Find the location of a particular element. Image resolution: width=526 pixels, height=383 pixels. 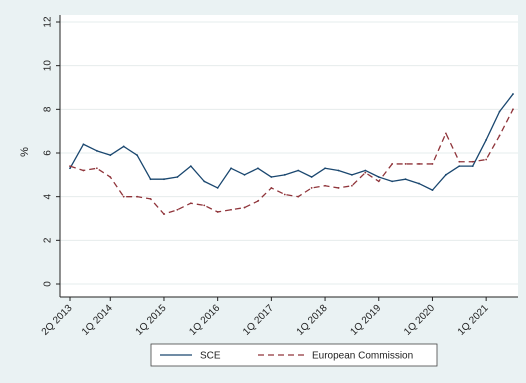

y-tick-label: 10 is located at coordinates (48, 66).